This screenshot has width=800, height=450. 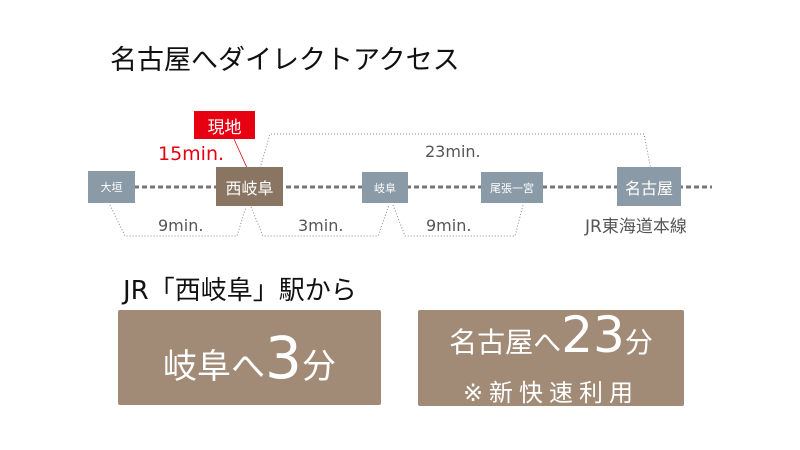 What do you see at coordinates (449, 225) in the screenshot?
I see `time-gifu-ichinomiya: 9min.` at bounding box center [449, 225].